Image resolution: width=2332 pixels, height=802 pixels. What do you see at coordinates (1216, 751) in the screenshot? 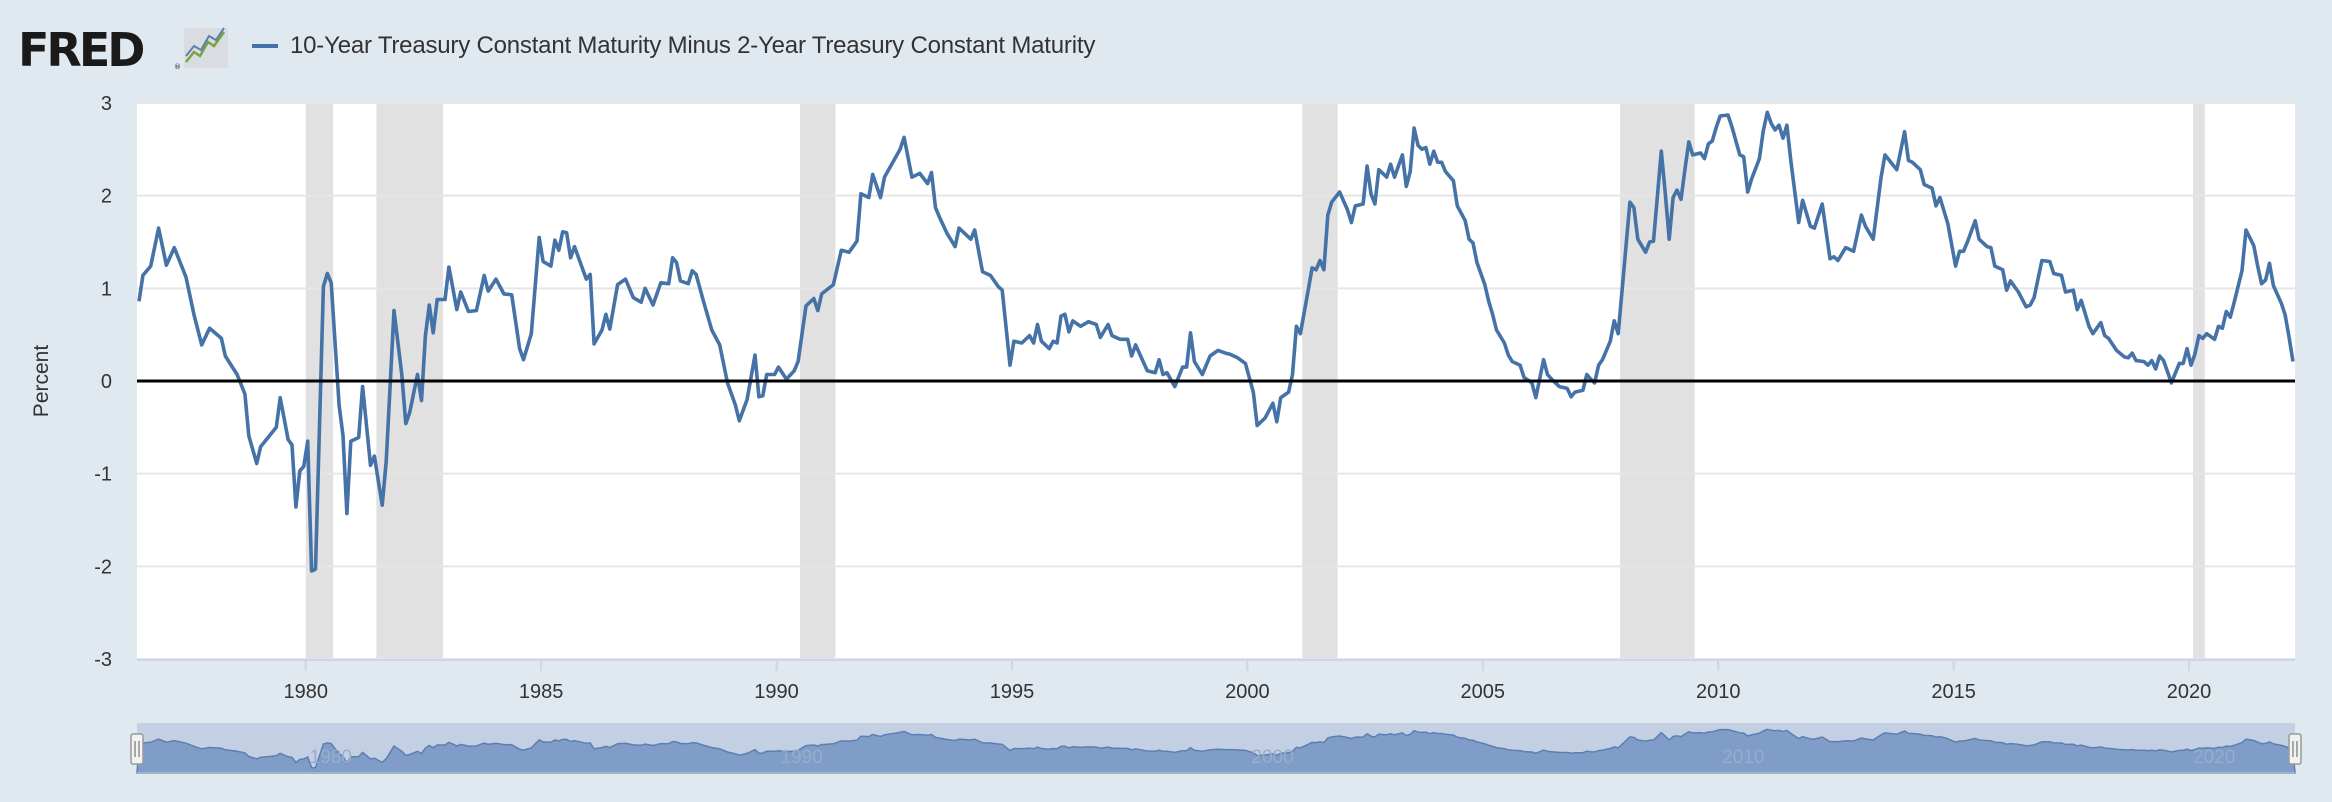
I see `navigator-series` at bounding box center [1216, 751].